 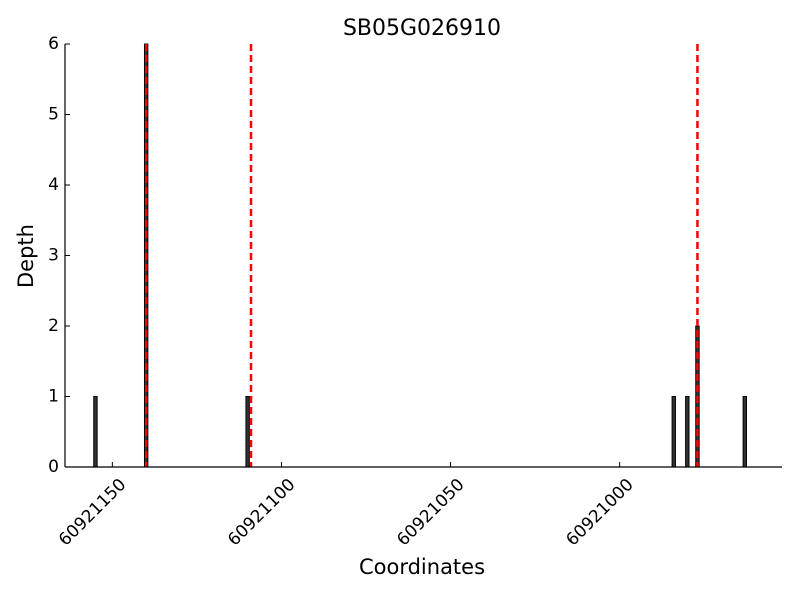 What do you see at coordinates (53, 115) in the screenshot?
I see `y-tick-label: 5` at bounding box center [53, 115].